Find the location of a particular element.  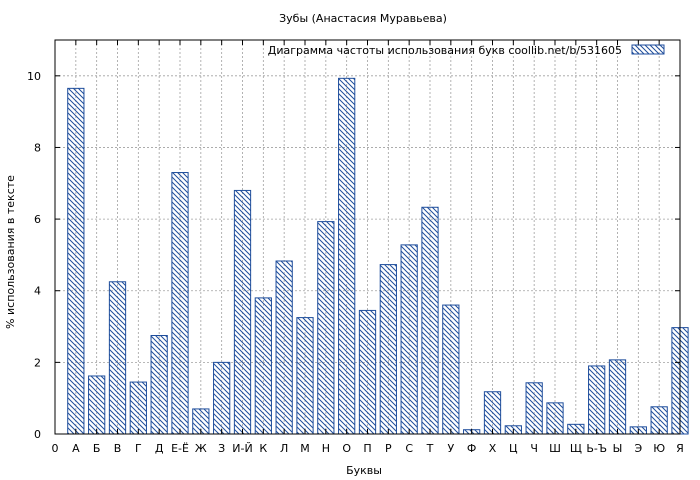

x-tick-label: С is located at coordinates (409, 448).